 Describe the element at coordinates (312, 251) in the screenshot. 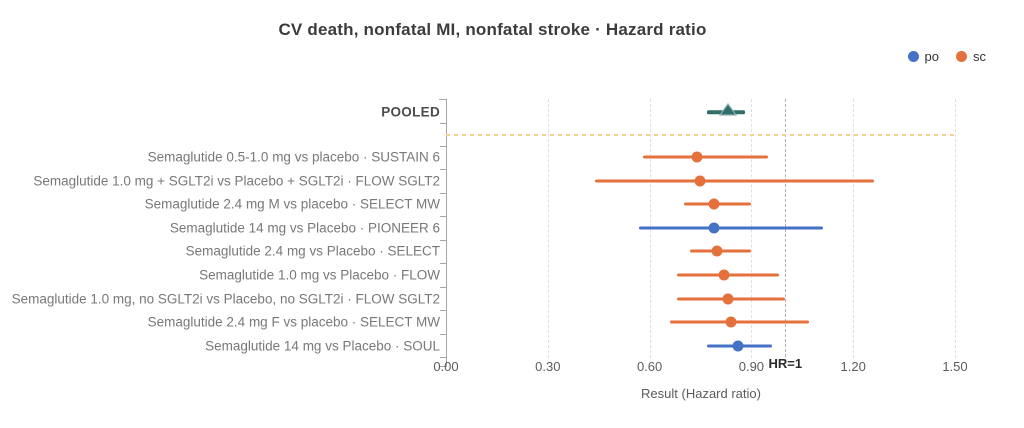

I see `study-row-label: Semaglutide 2.4 mg vs Placebo · SELECT` at that location.